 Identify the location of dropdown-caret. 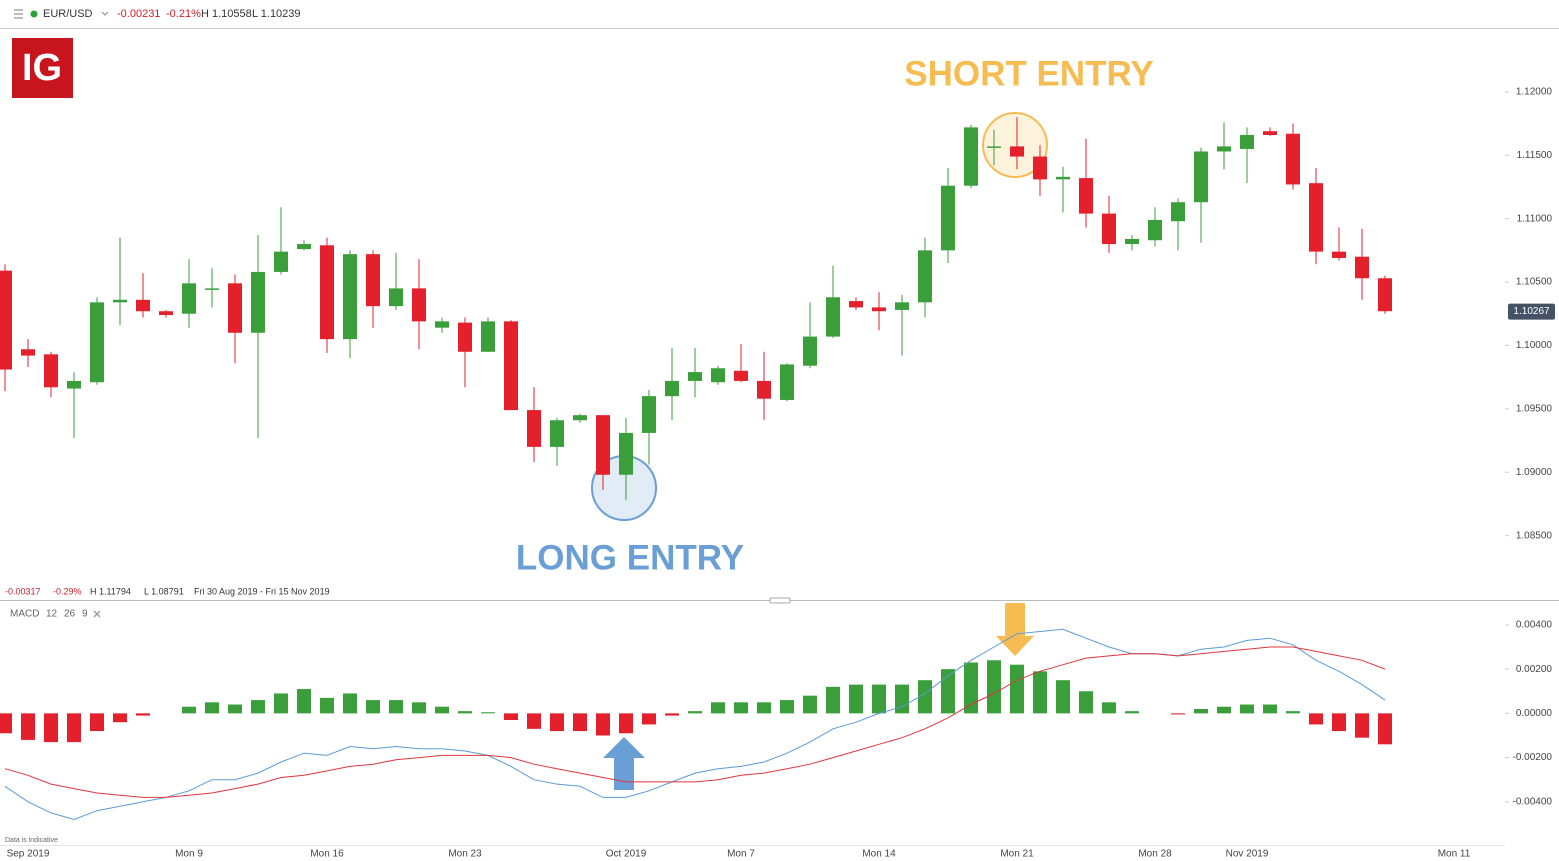
(105, 13).